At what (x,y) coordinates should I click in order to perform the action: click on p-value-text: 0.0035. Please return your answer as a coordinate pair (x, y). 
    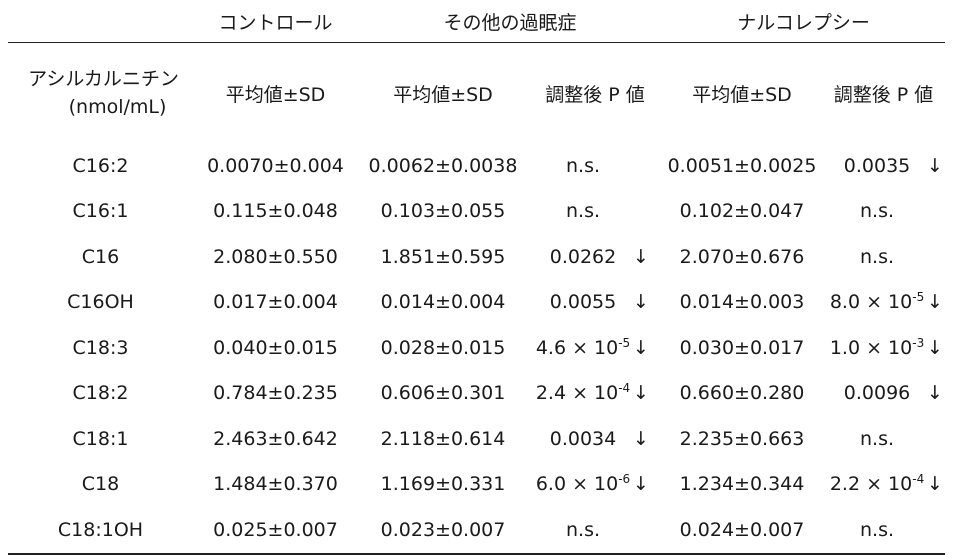
    Looking at the image, I should click on (877, 165).